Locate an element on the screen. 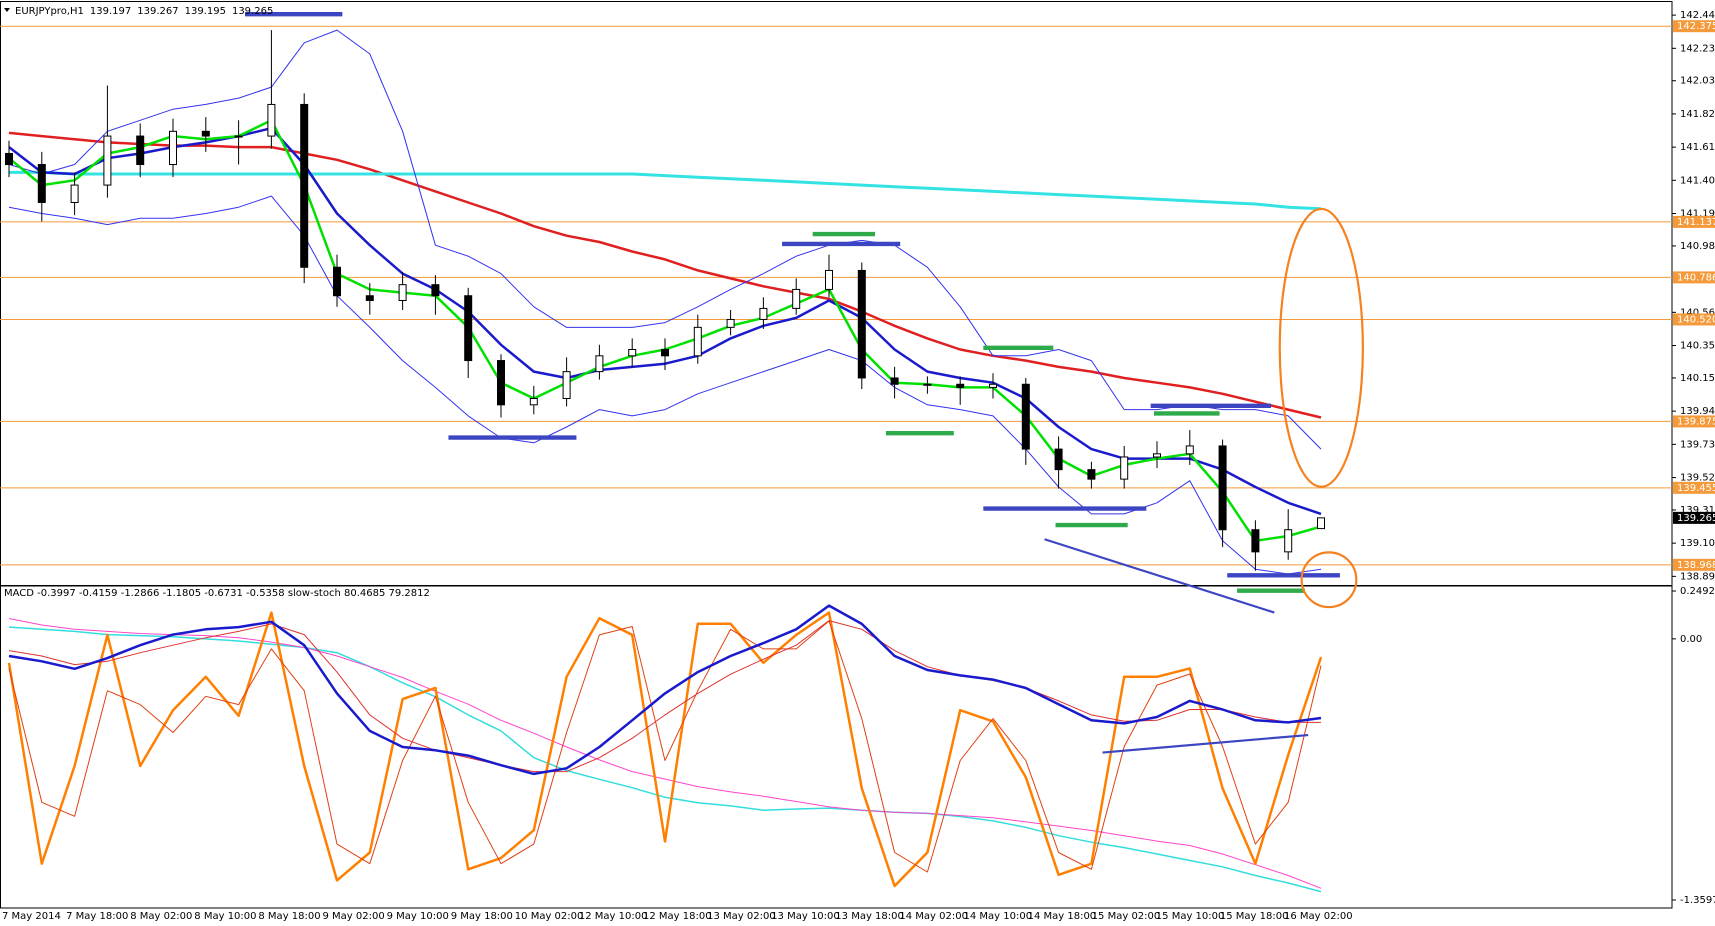 The image size is (1715, 926). x-tick-label: 14 May 18:00 is located at coordinates (1062, 916).